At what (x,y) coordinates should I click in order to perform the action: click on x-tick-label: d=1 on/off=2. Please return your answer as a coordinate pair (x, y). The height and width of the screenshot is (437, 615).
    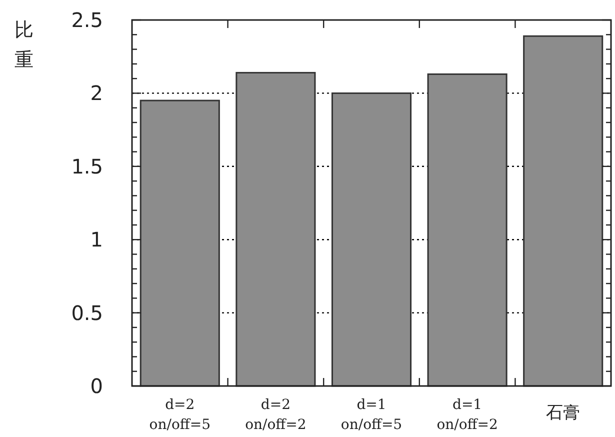
    Looking at the image, I should click on (467, 415).